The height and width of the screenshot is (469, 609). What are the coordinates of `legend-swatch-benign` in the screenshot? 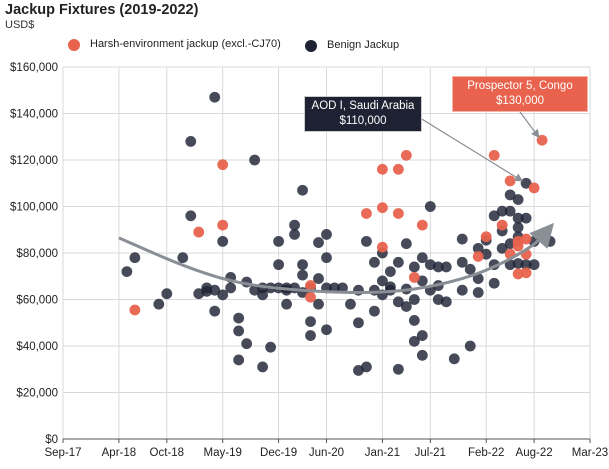 It's located at (311, 46).